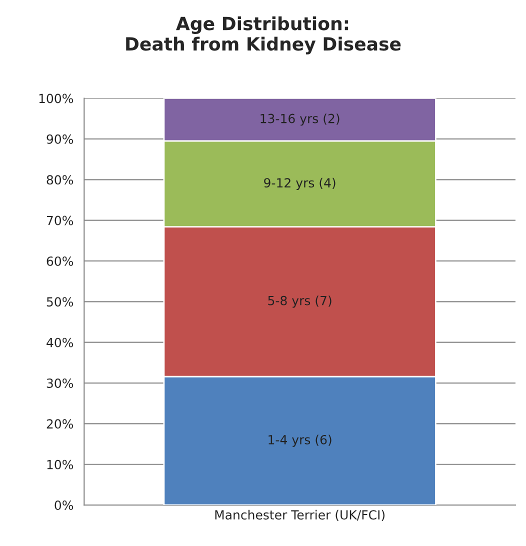 This screenshot has width=526, height=546. I want to click on y-tick-label: 40%, so click(60, 343).